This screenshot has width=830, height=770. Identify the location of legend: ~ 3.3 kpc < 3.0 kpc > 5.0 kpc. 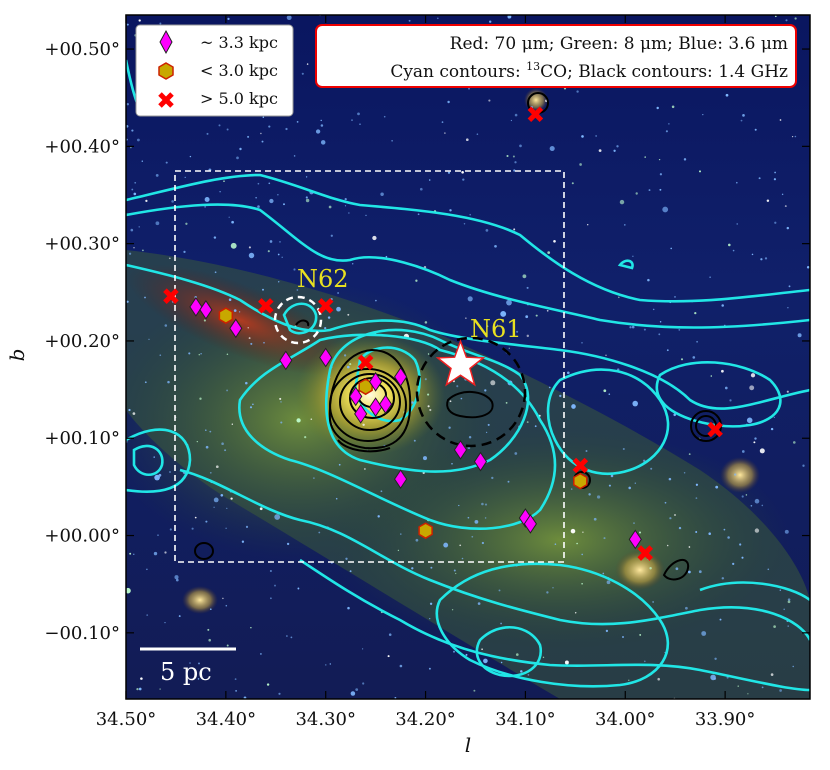
(214, 70).